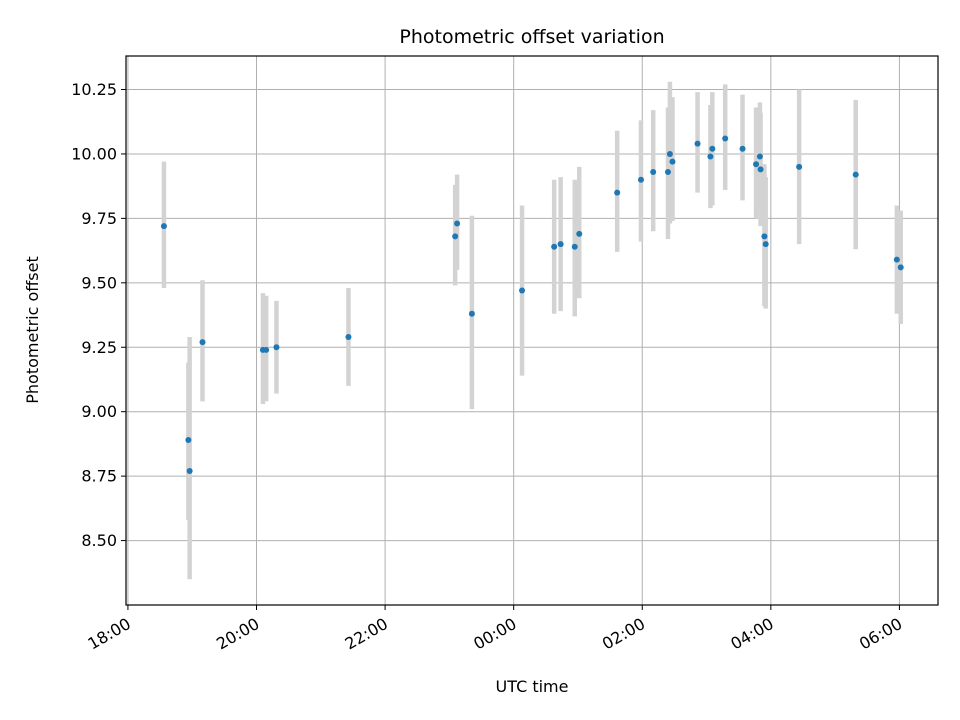 The width and height of the screenshot is (960, 720). What do you see at coordinates (99, 411) in the screenshot?
I see `y-tick-label: 9.00` at bounding box center [99, 411].